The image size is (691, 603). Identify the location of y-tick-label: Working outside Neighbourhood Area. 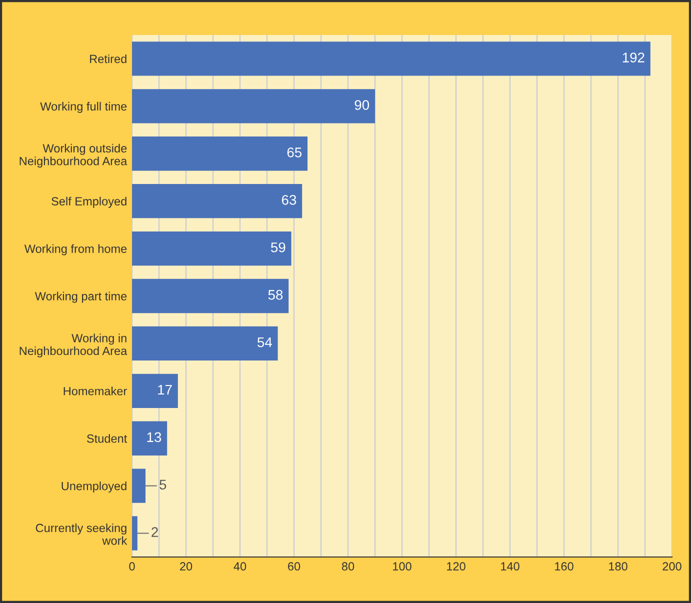
(74, 156).